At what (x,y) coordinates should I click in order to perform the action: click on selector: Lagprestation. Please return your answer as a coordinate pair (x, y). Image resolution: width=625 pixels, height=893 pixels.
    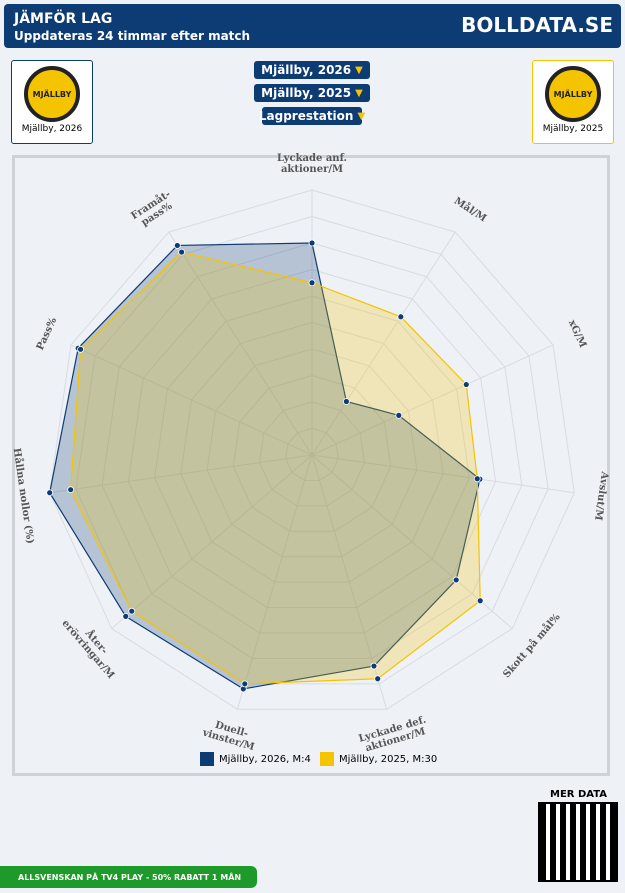
    Looking at the image, I should click on (310, 116).